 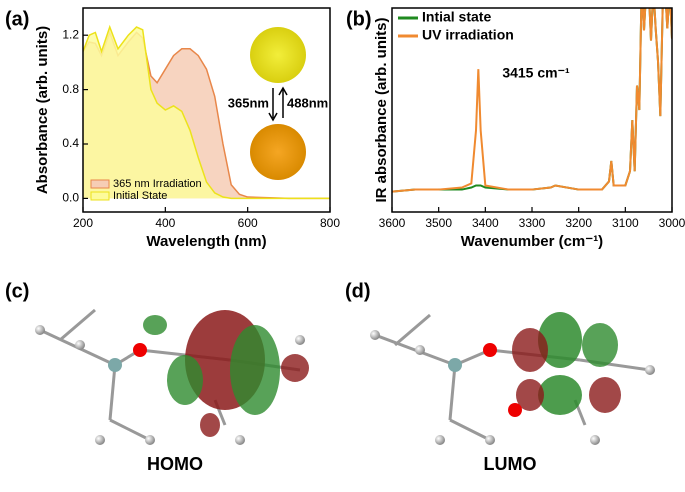 What do you see at coordinates (672, 223) in the screenshot?
I see `x-tick-label: 3000` at bounding box center [672, 223].